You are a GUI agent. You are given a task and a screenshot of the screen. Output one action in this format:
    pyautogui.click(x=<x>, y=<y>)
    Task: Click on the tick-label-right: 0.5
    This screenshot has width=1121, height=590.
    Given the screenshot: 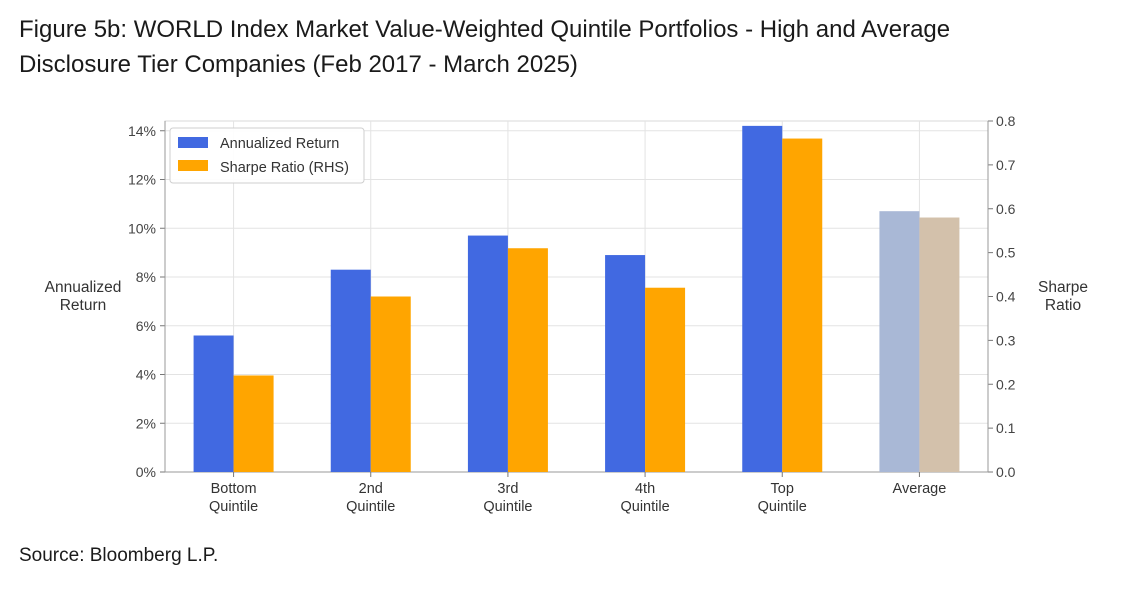 What is the action you would take?
    pyautogui.click(x=1006, y=253)
    